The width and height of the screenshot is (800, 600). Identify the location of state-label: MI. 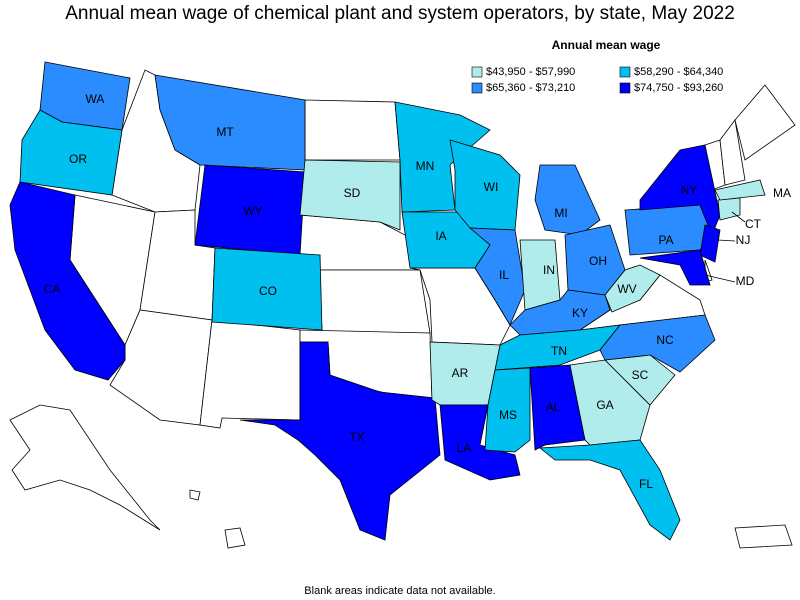
(560, 213).